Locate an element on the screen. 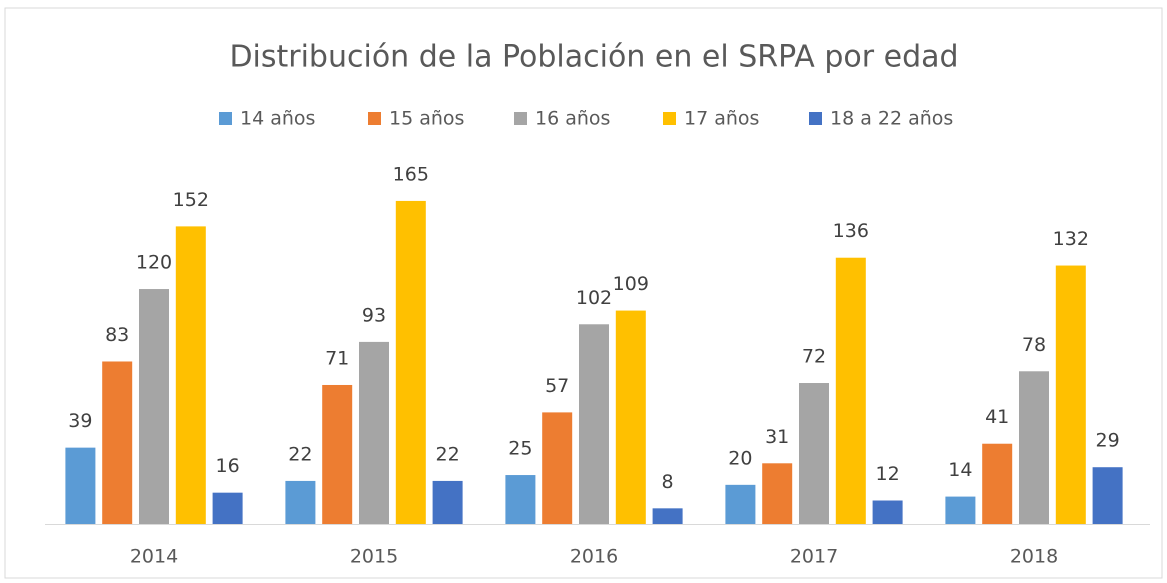  data-label: 136 is located at coordinates (851, 231).